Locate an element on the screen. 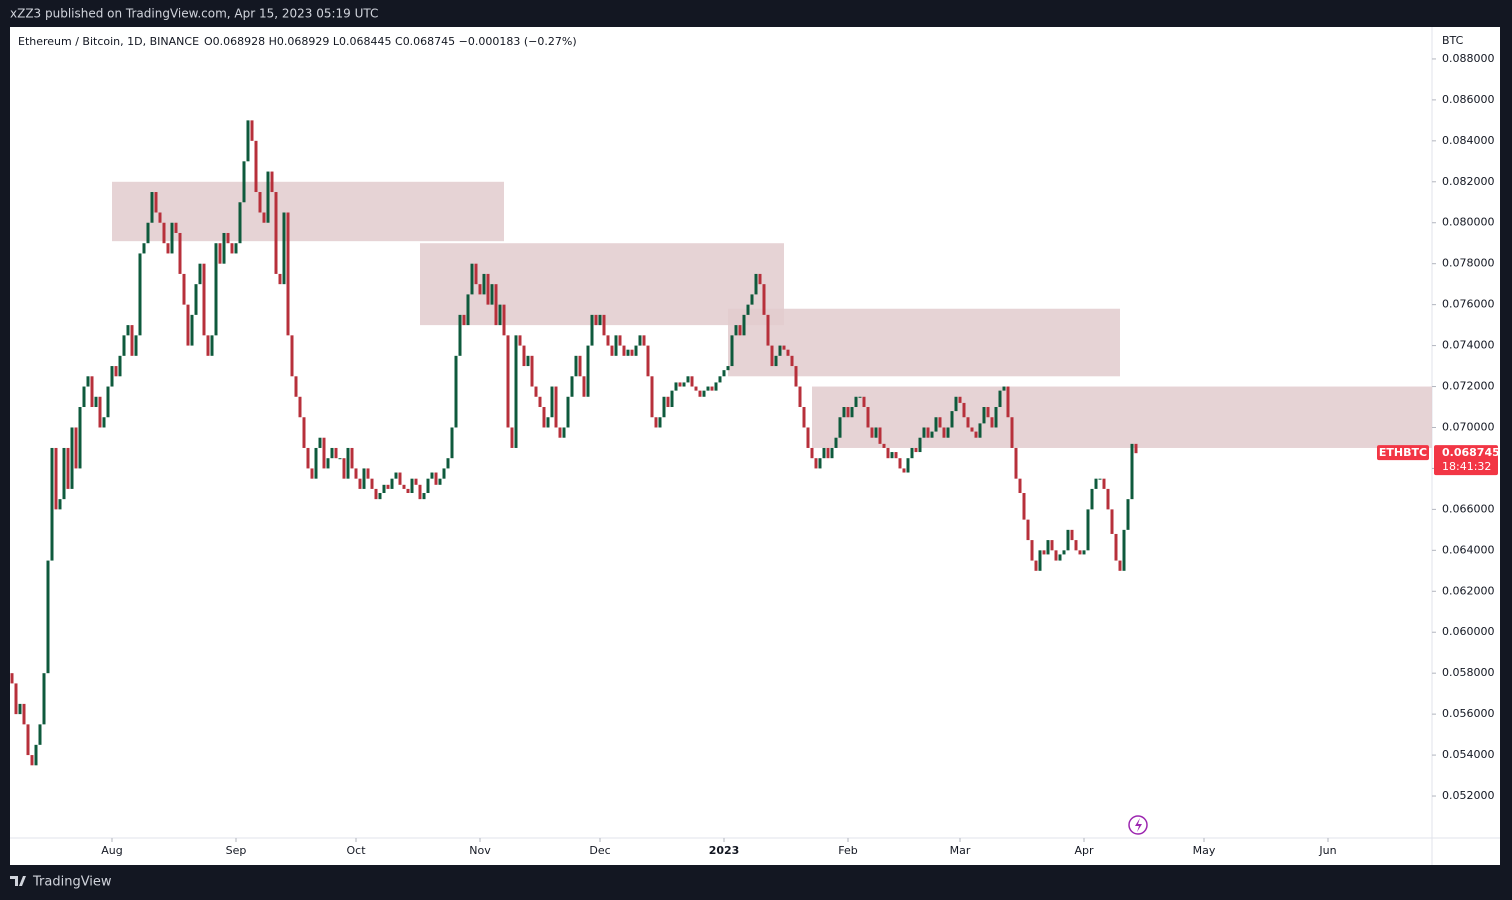 This screenshot has width=1512, height=900. x-tick-label: Mar is located at coordinates (960, 850).